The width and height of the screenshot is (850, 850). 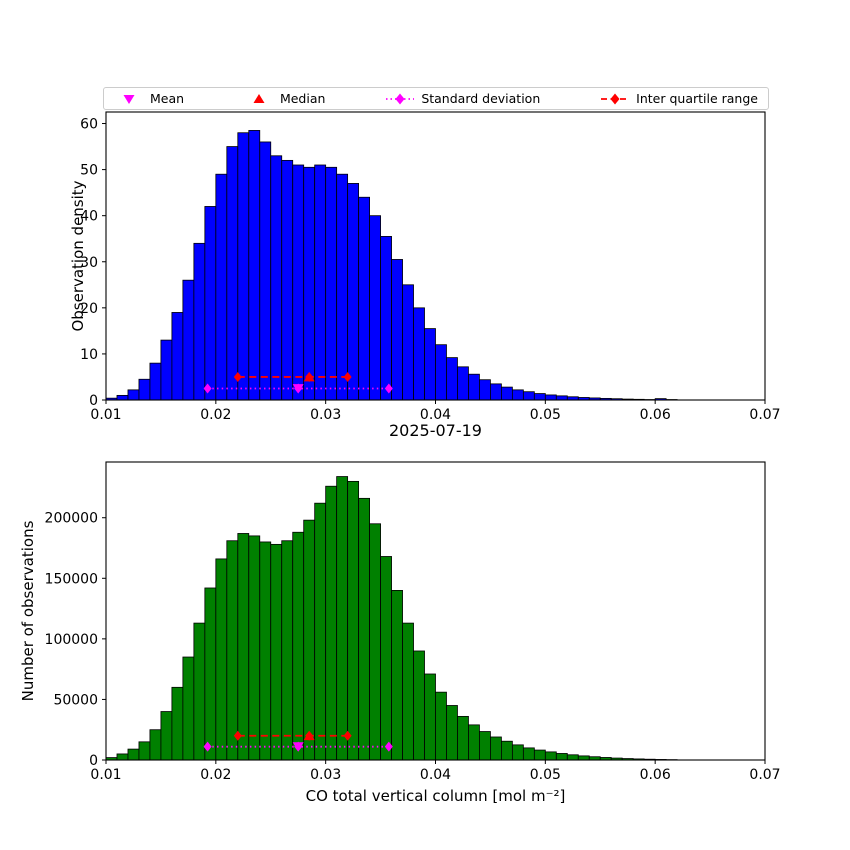 I want to click on x-tick-label: 0.07, so click(x=764, y=775).